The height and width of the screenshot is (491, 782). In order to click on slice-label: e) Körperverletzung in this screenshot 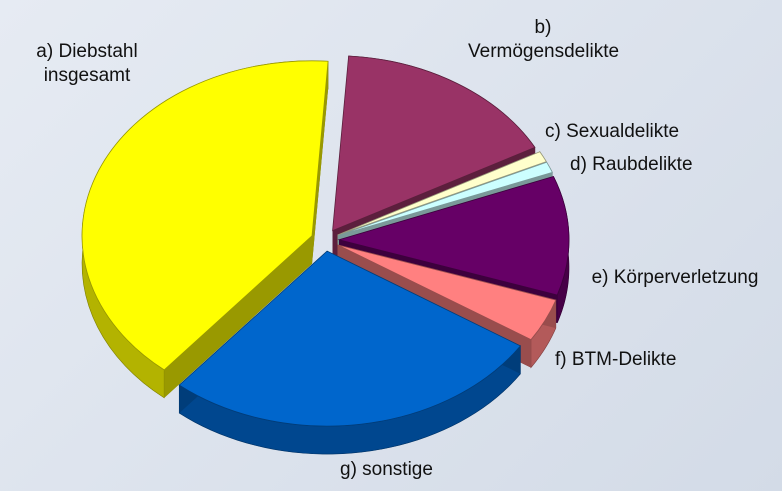, I will do `click(675, 277)`.